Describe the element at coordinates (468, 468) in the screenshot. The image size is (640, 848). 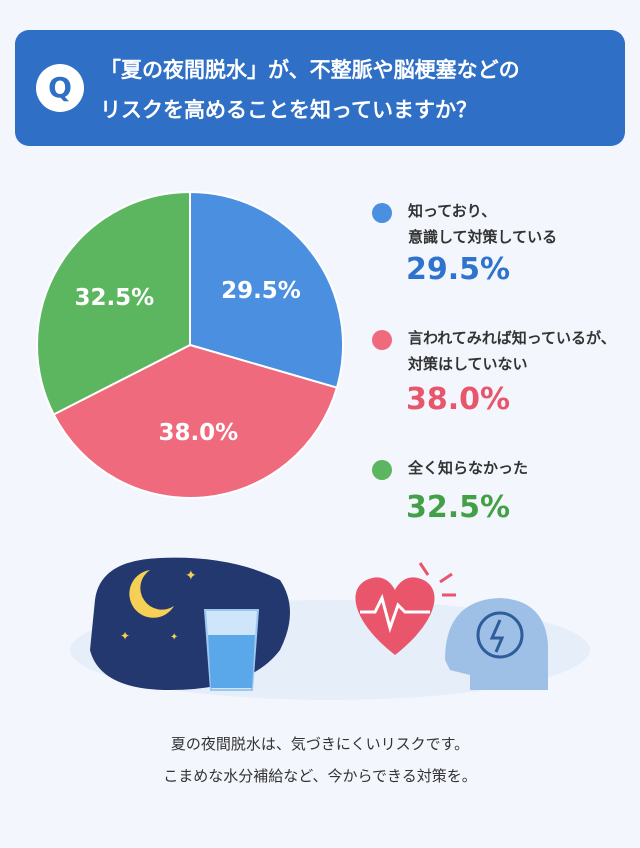
I see `legend-label: 全く知らなかった` at that location.